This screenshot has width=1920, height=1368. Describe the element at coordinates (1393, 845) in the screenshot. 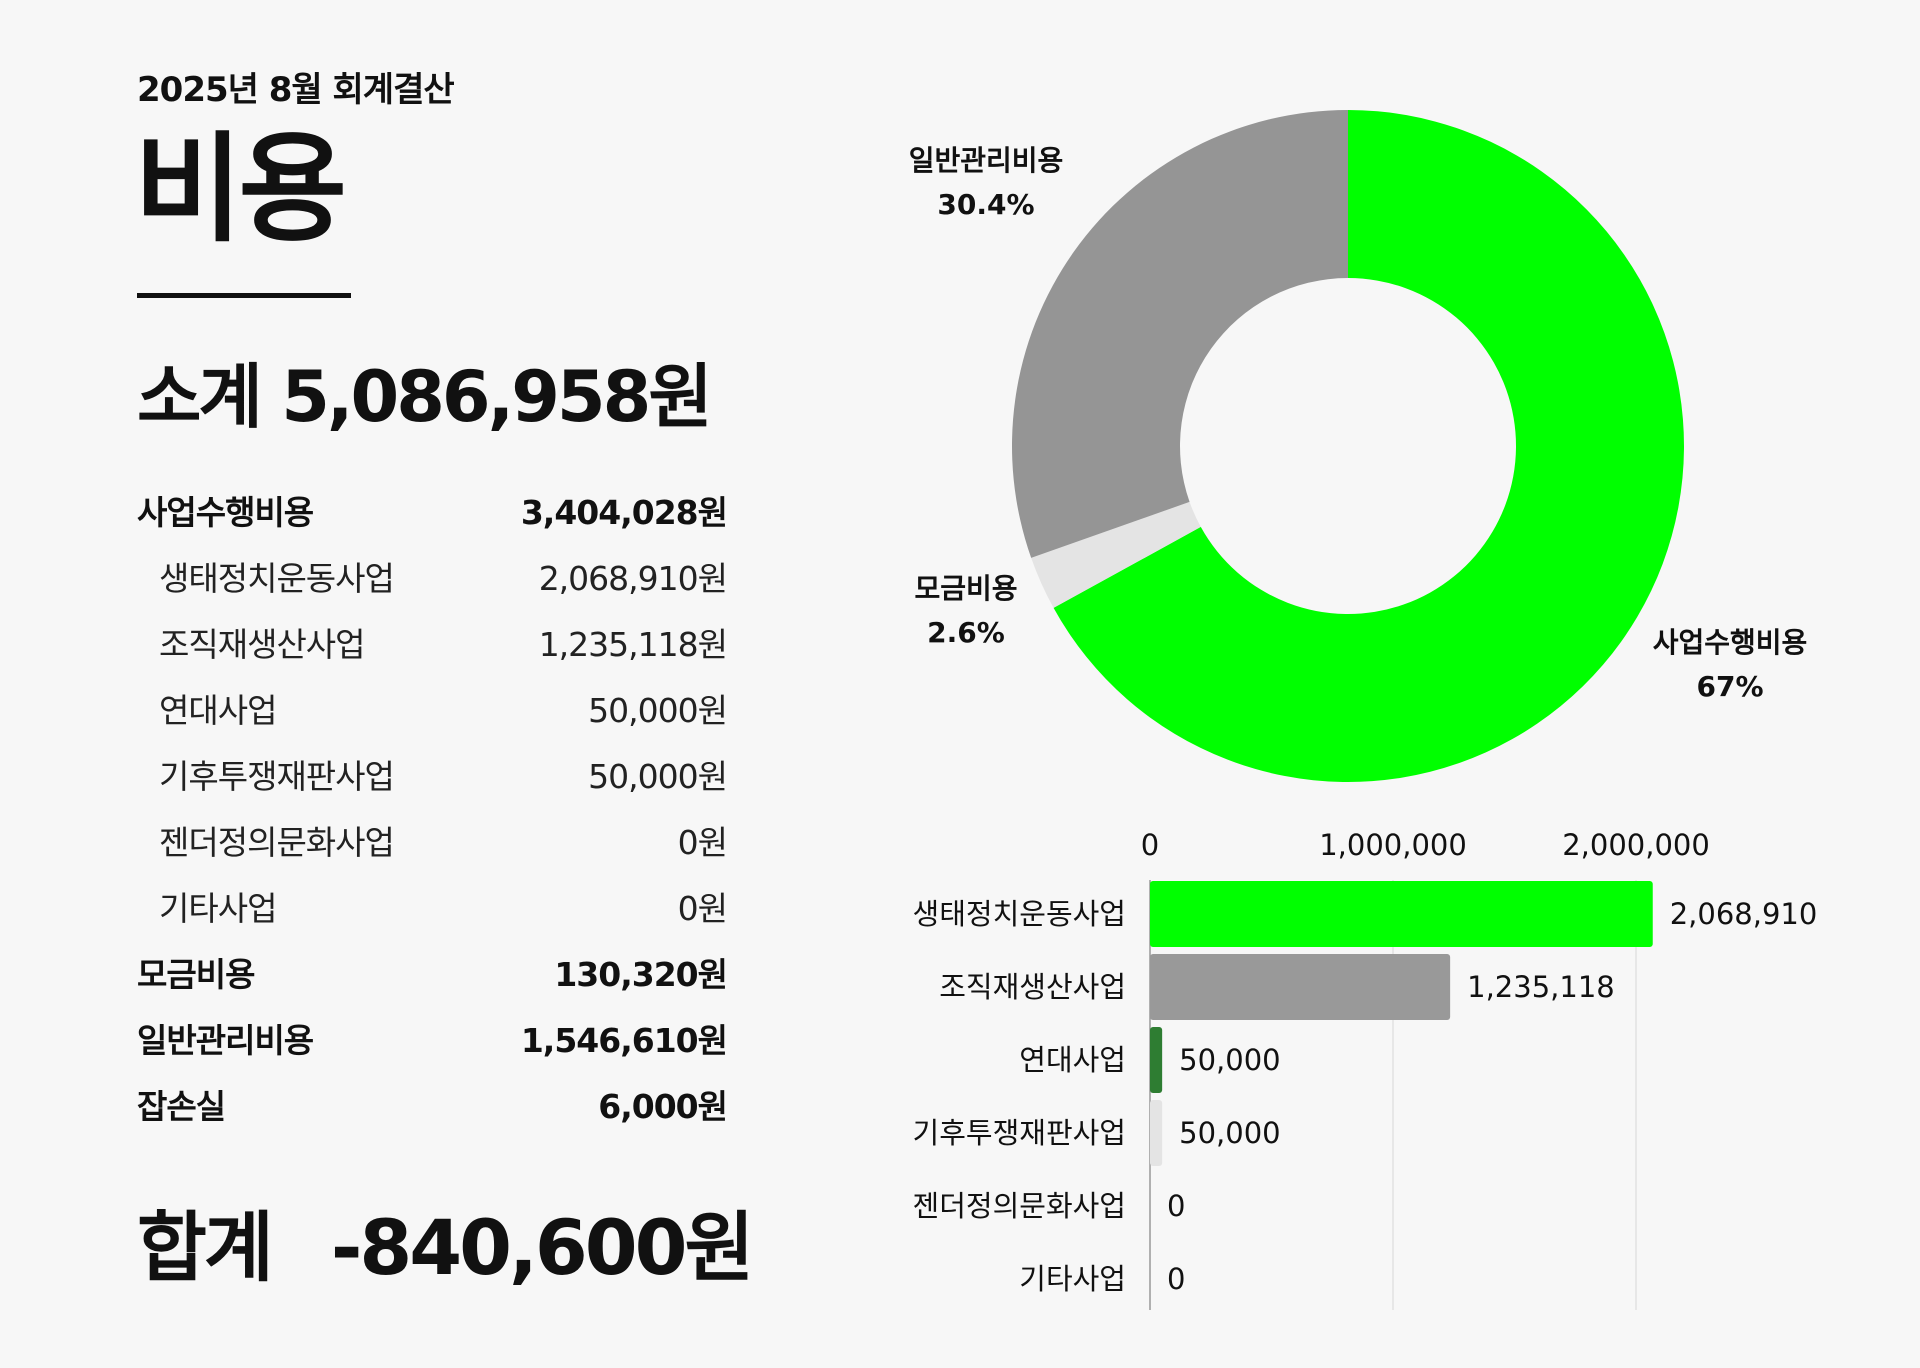

I see `x-tick-label: 1,000,000` at that location.